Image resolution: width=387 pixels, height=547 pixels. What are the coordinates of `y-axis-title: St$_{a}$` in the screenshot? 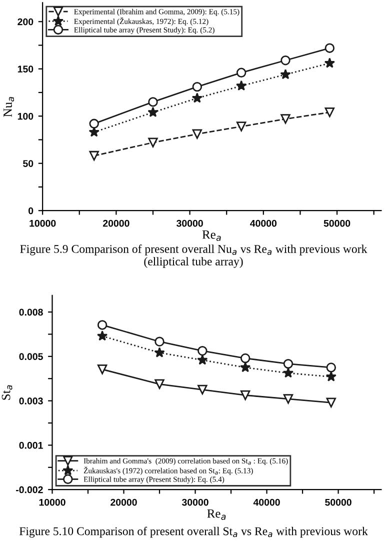 It's located at (7, 392).